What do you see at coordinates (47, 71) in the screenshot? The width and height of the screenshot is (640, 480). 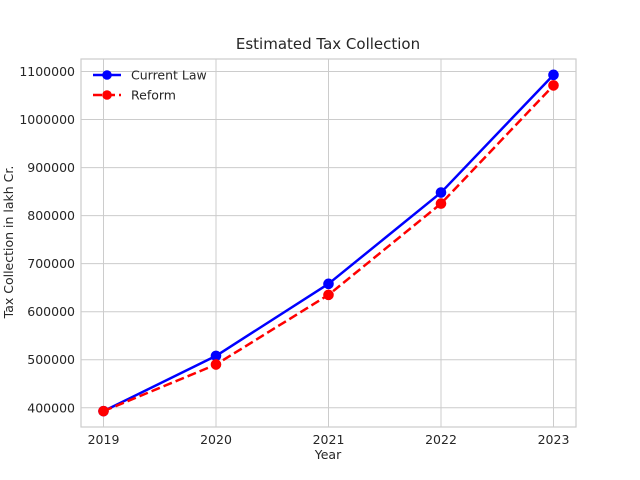 I see `y-tick-label: 1100000` at bounding box center [47, 71].